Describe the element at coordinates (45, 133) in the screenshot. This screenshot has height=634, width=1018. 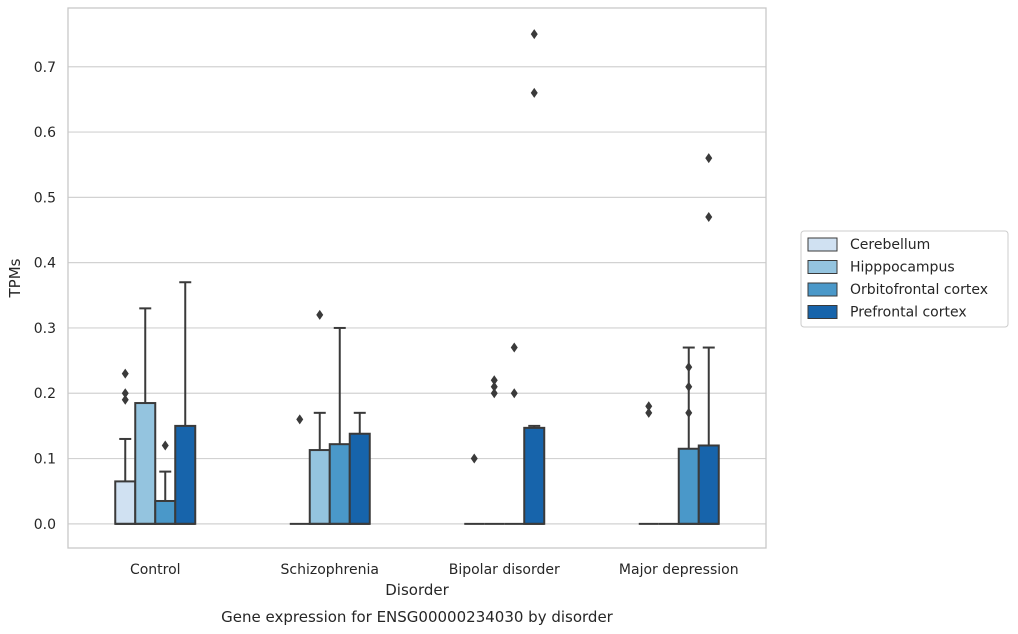
I see `y-tick-label: 0.6` at that location.